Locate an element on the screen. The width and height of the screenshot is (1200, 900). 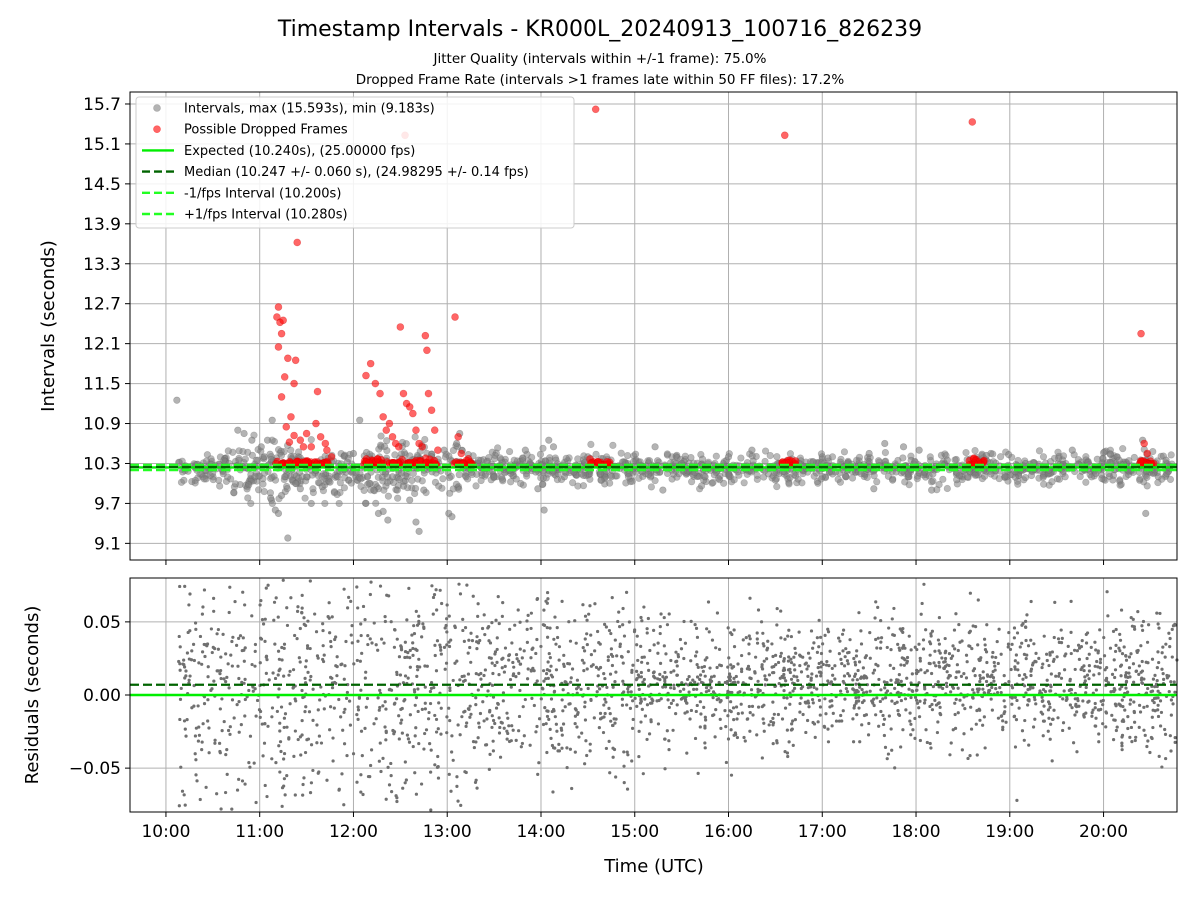
y-tick-label: 15.7 is located at coordinates (102, 105).